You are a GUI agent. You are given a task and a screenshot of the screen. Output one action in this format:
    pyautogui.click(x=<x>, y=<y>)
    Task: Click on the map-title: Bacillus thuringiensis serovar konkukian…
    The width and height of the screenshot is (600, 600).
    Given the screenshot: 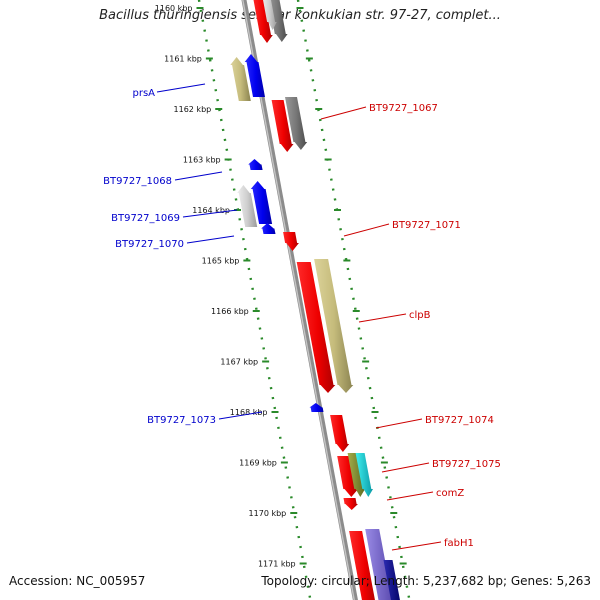 What is the action you would take?
    pyautogui.click(x=300, y=15)
    